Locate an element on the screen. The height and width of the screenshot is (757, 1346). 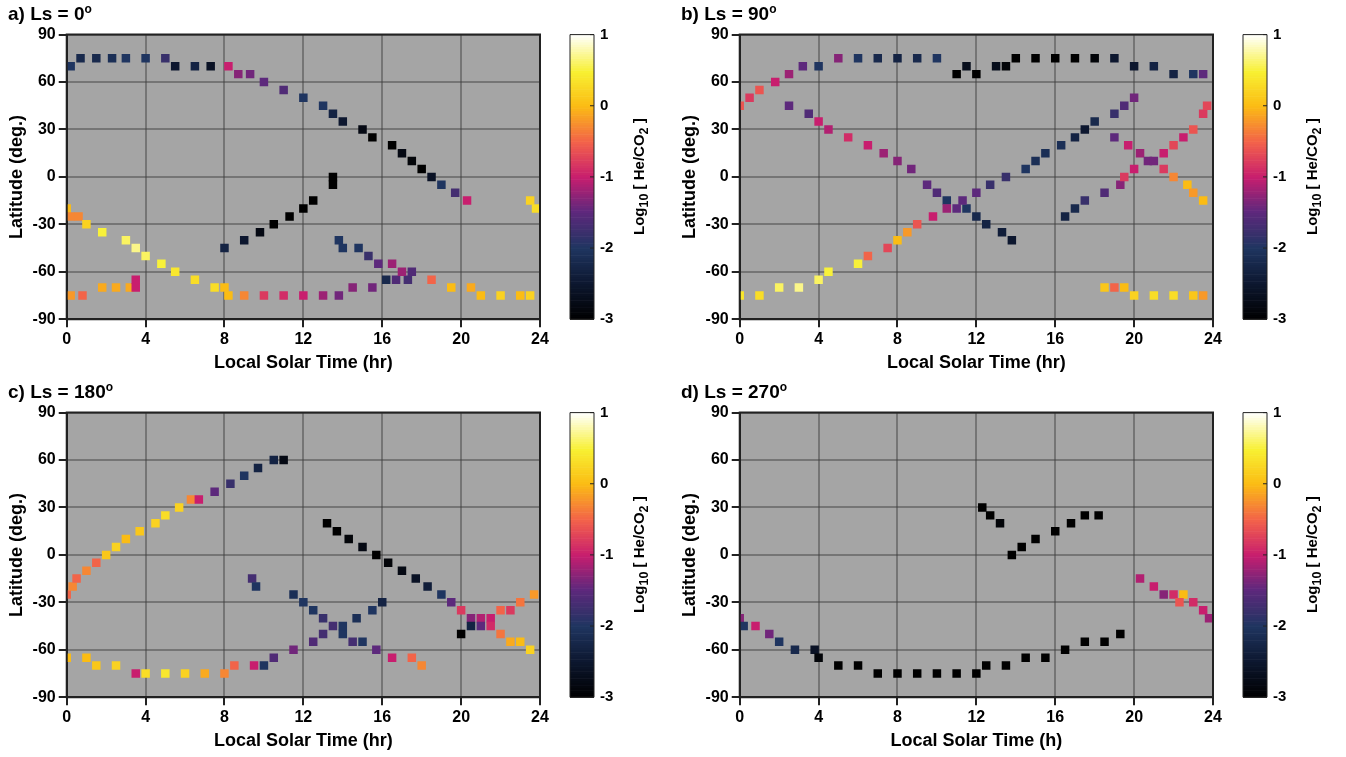
x-axis-title: Local Solar Time (h) is located at coordinates (976, 740).